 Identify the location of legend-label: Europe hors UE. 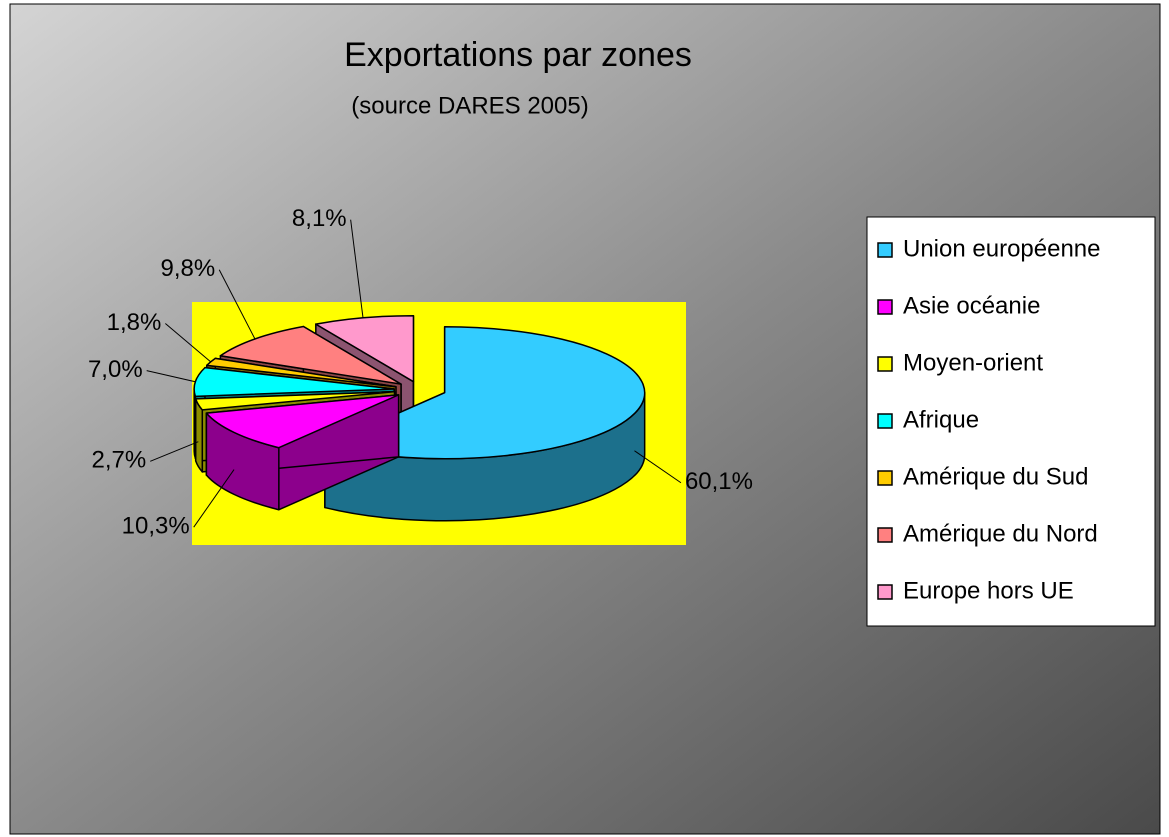
(988, 590).